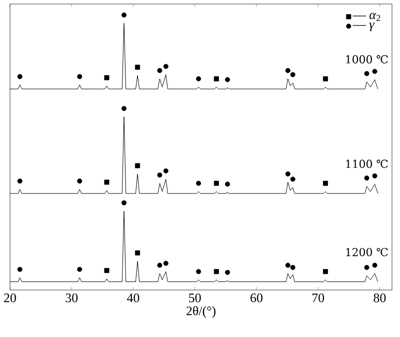 The width and height of the screenshot is (400, 337). What do you see at coordinates (318, 298) in the screenshot?
I see `x-tick-label: 70` at bounding box center [318, 298].